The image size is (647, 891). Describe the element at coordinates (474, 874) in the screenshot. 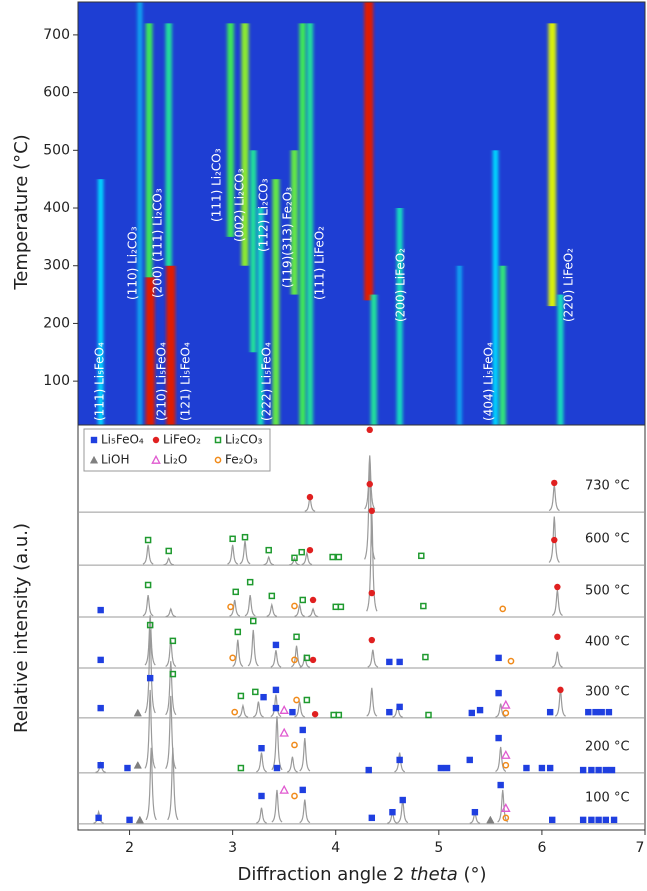

I see `x-axis-title-unit: (°)` at that location.